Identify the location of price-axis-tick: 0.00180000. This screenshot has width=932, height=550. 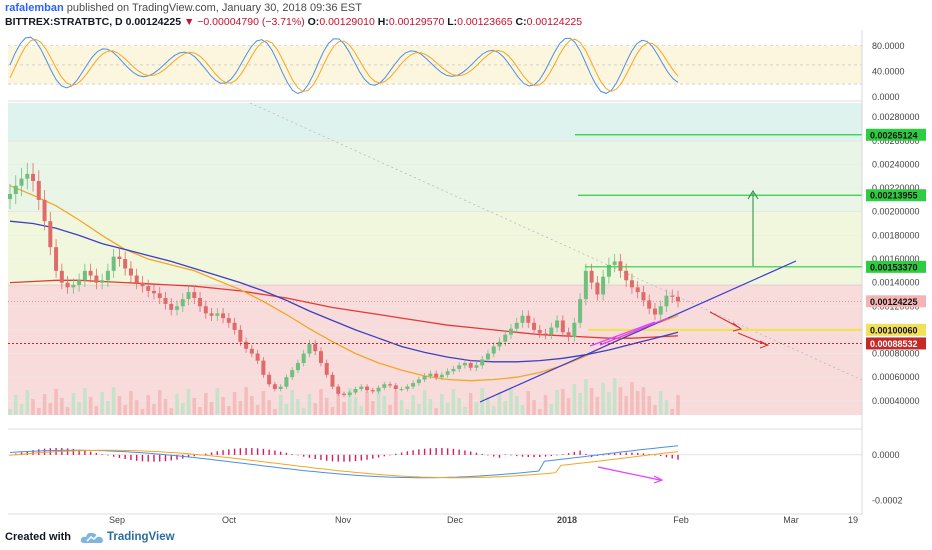
(896, 235).